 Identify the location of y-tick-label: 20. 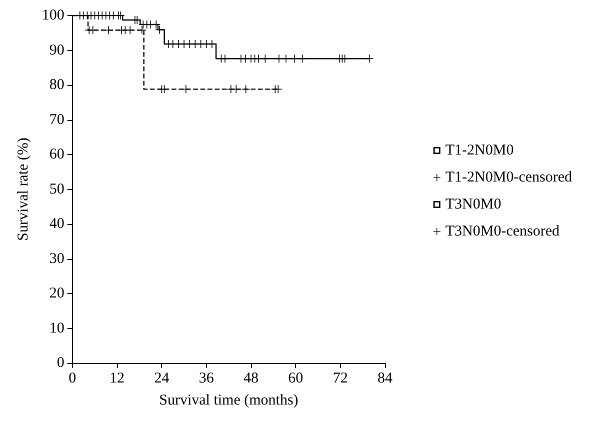
(56, 294).